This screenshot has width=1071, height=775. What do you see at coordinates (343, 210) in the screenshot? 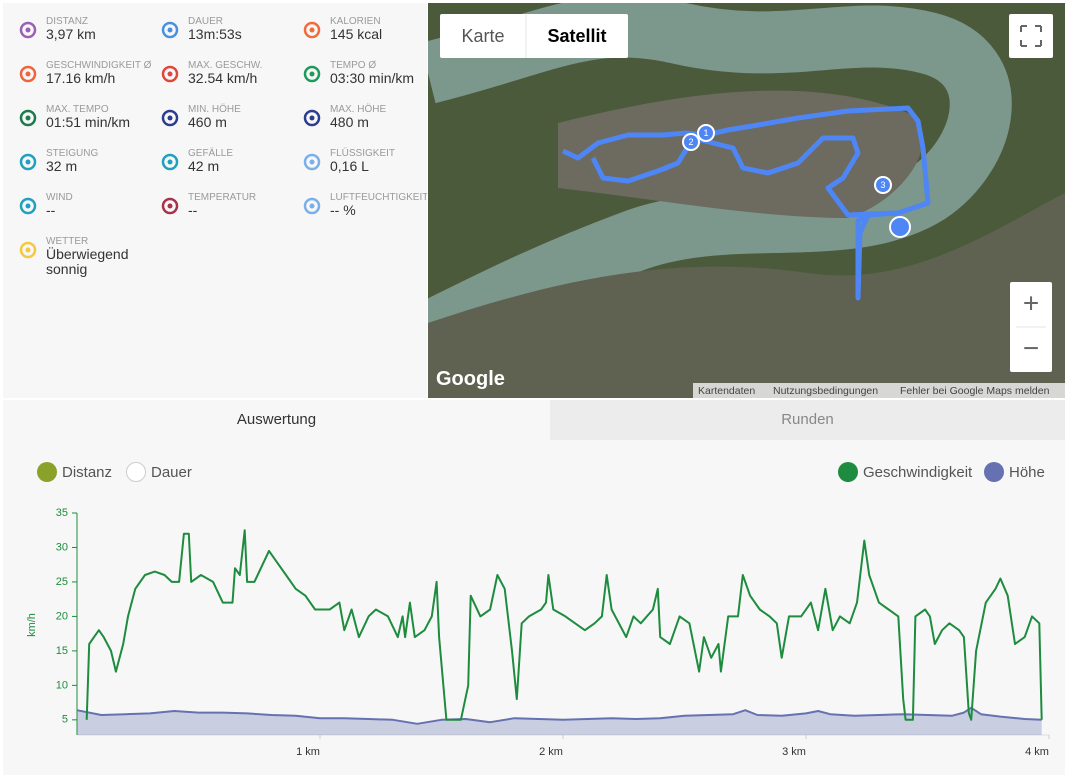
I see `stat-value: -- %` at bounding box center [343, 210].